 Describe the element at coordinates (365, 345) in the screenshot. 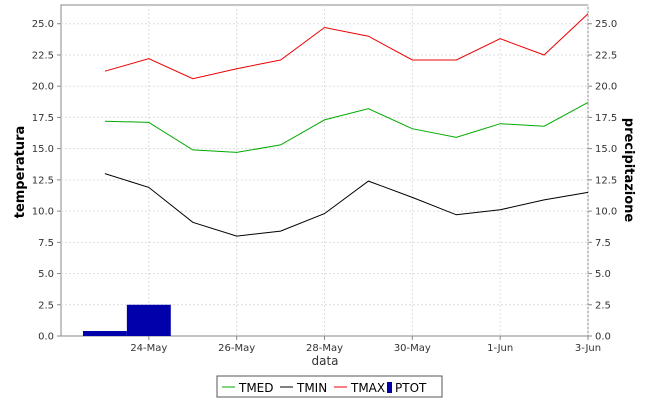

I see `x-axis: 24-May 26-May 28-May 30-May 1-Jun 3-Jun` at that location.